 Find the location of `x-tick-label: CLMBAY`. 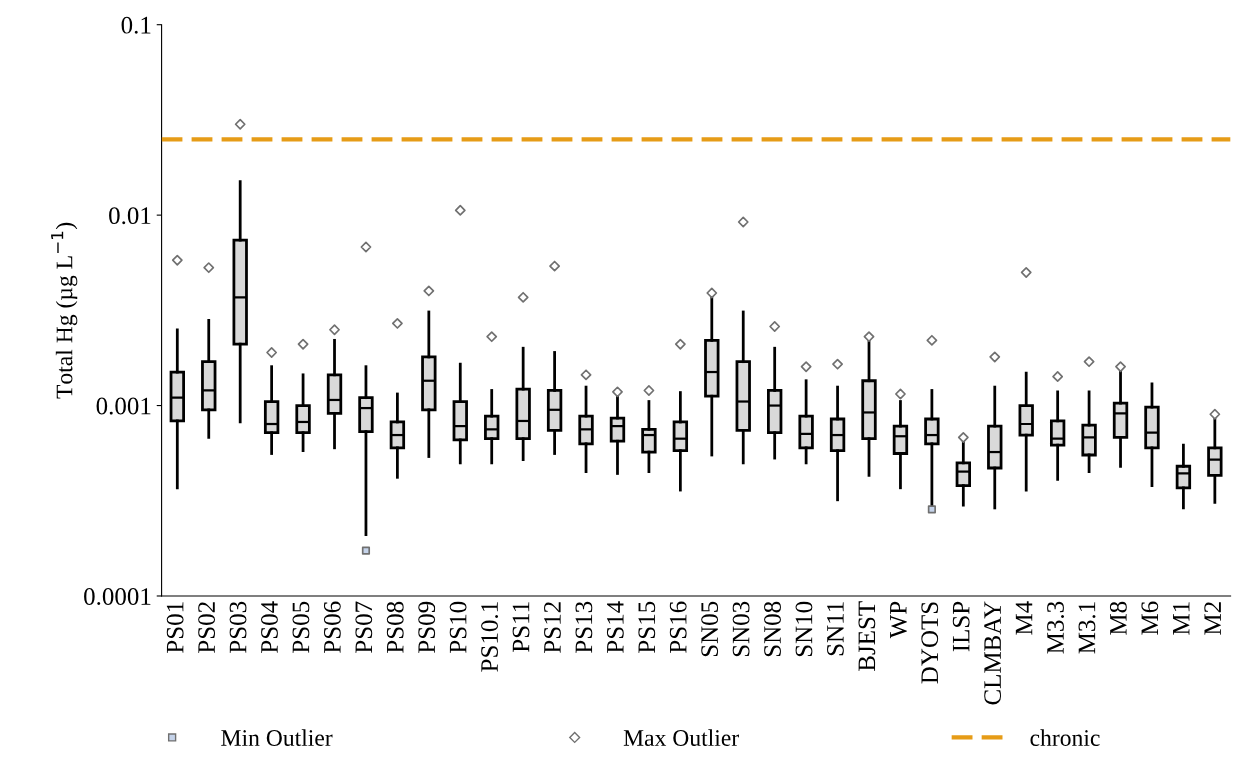

x-tick-label: CLMBAY is located at coordinates (993, 653).